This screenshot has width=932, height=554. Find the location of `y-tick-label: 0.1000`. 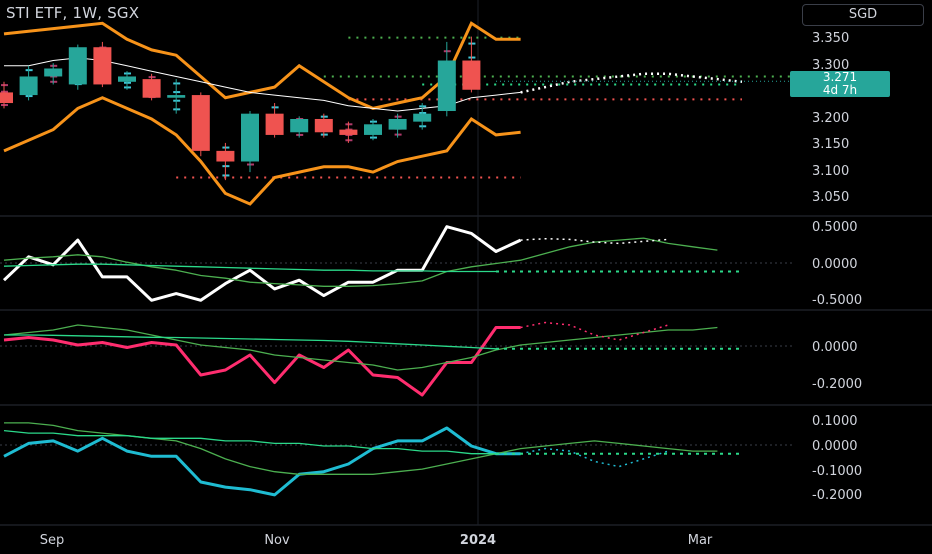

y-tick-label: 0.1000 is located at coordinates (835, 421).